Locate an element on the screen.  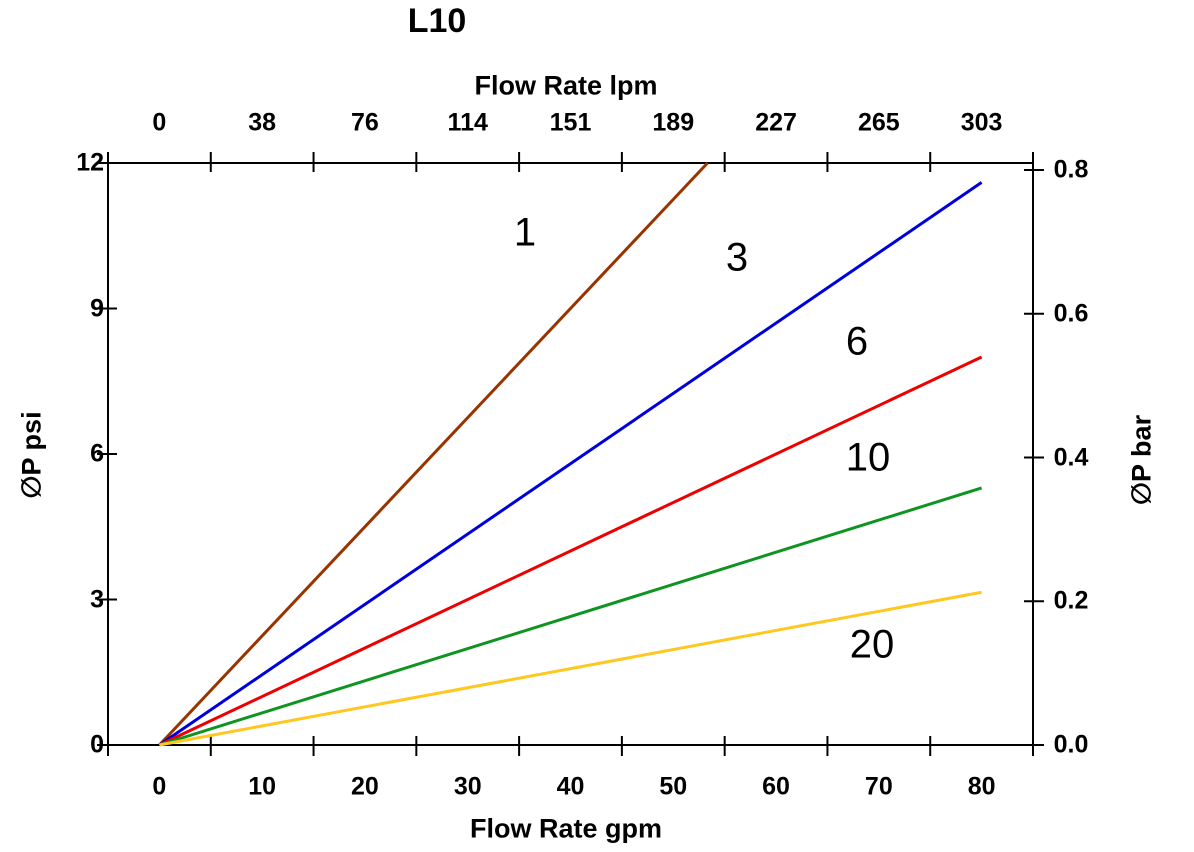
left-tick-label: 6 is located at coordinates (97, 453).